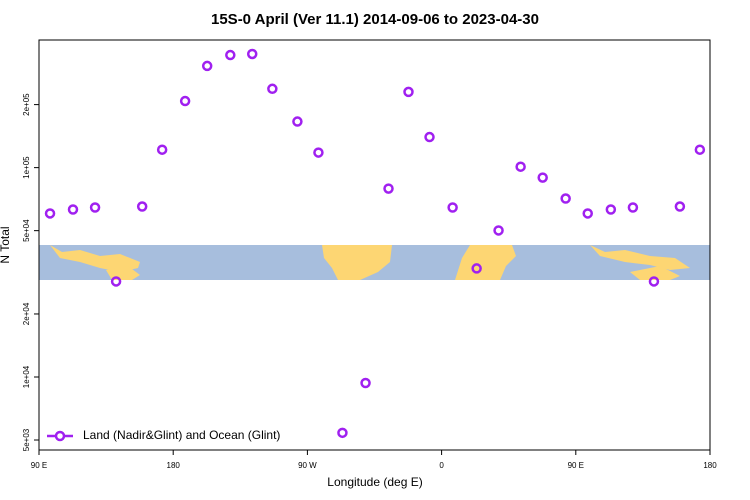  What do you see at coordinates (26, 439) in the screenshot?
I see `y-tick-label: 5e+03` at bounding box center [26, 439].